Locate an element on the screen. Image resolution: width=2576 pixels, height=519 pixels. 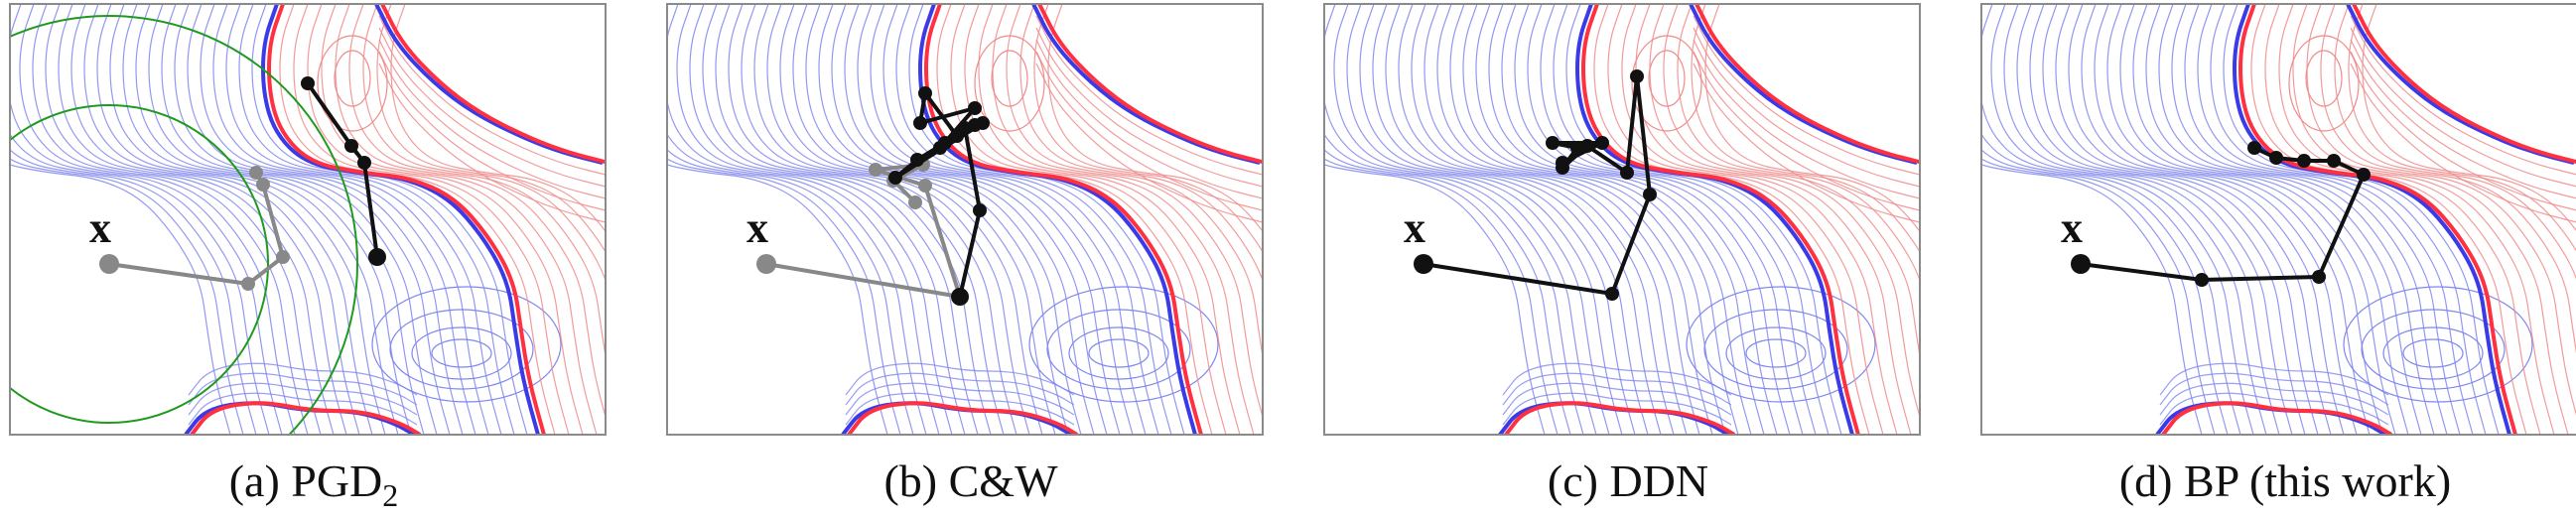
point-label-x: x is located at coordinates (2072, 228).